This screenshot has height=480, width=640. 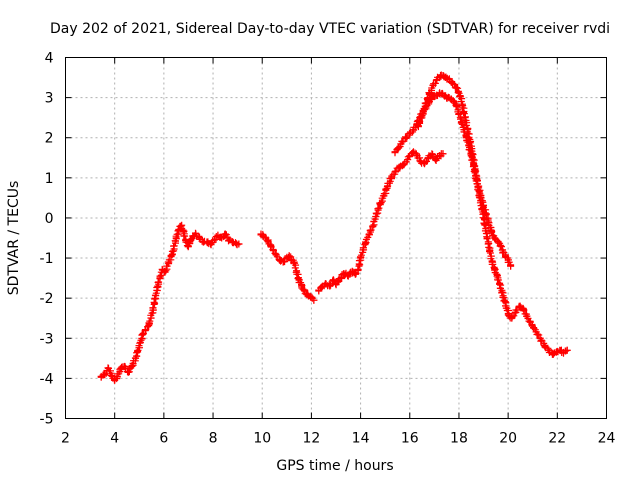 What do you see at coordinates (114, 439) in the screenshot?
I see `x-tick-label: 4` at bounding box center [114, 439].